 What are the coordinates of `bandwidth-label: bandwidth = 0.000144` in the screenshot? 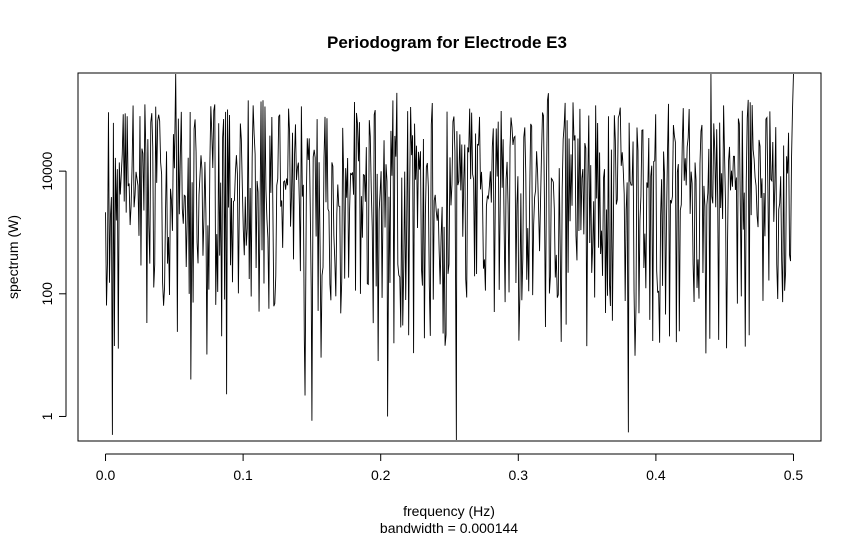 It's located at (449, 528).